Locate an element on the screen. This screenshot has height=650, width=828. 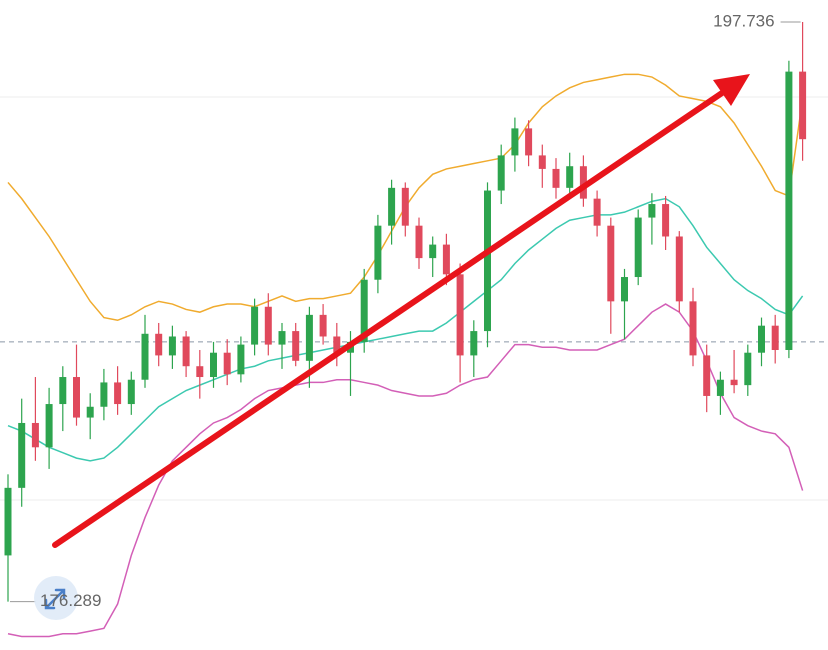
tool-button is located at coordinates (56, 598).